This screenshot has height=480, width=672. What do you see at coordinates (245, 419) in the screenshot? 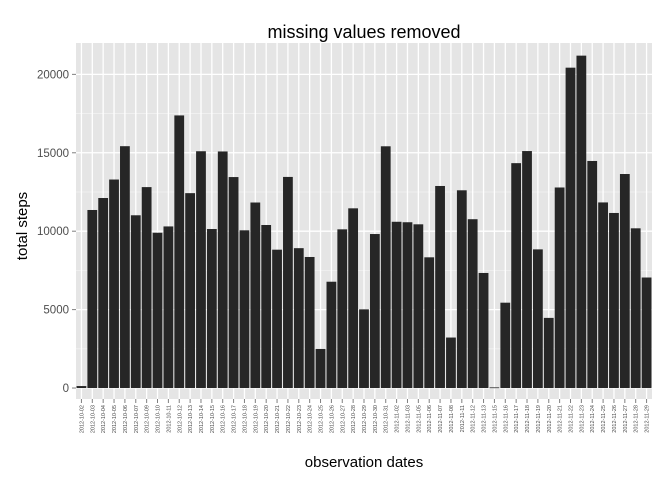
I see `x-tick-label: 2012-10-18` at bounding box center [245, 419].